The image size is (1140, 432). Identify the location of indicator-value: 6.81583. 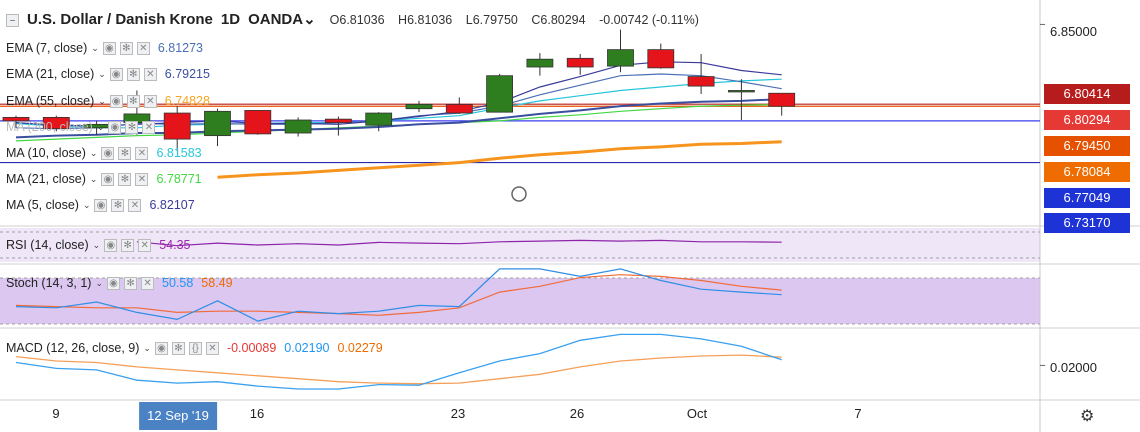
(179, 153).